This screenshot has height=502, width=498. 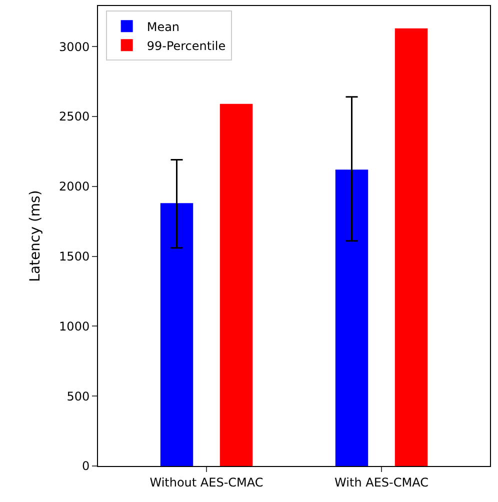 I want to click on y-tick-label: 0, so click(x=86, y=466).